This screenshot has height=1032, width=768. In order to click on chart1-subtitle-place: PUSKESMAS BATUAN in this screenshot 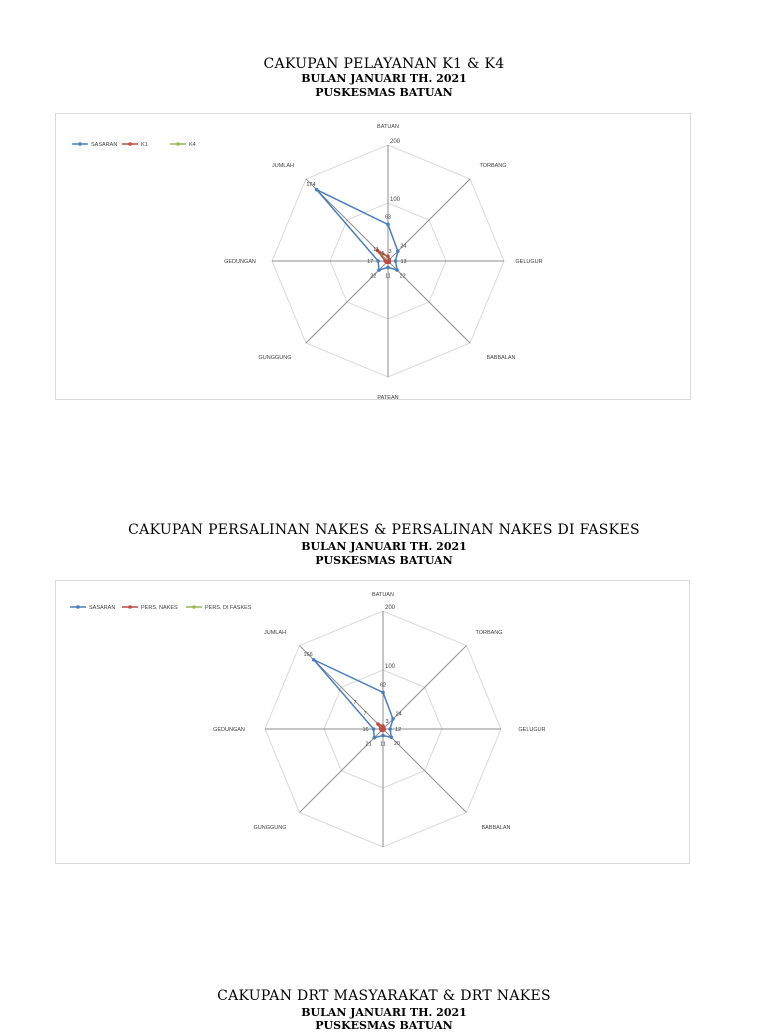, I will do `click(384, 92)`.